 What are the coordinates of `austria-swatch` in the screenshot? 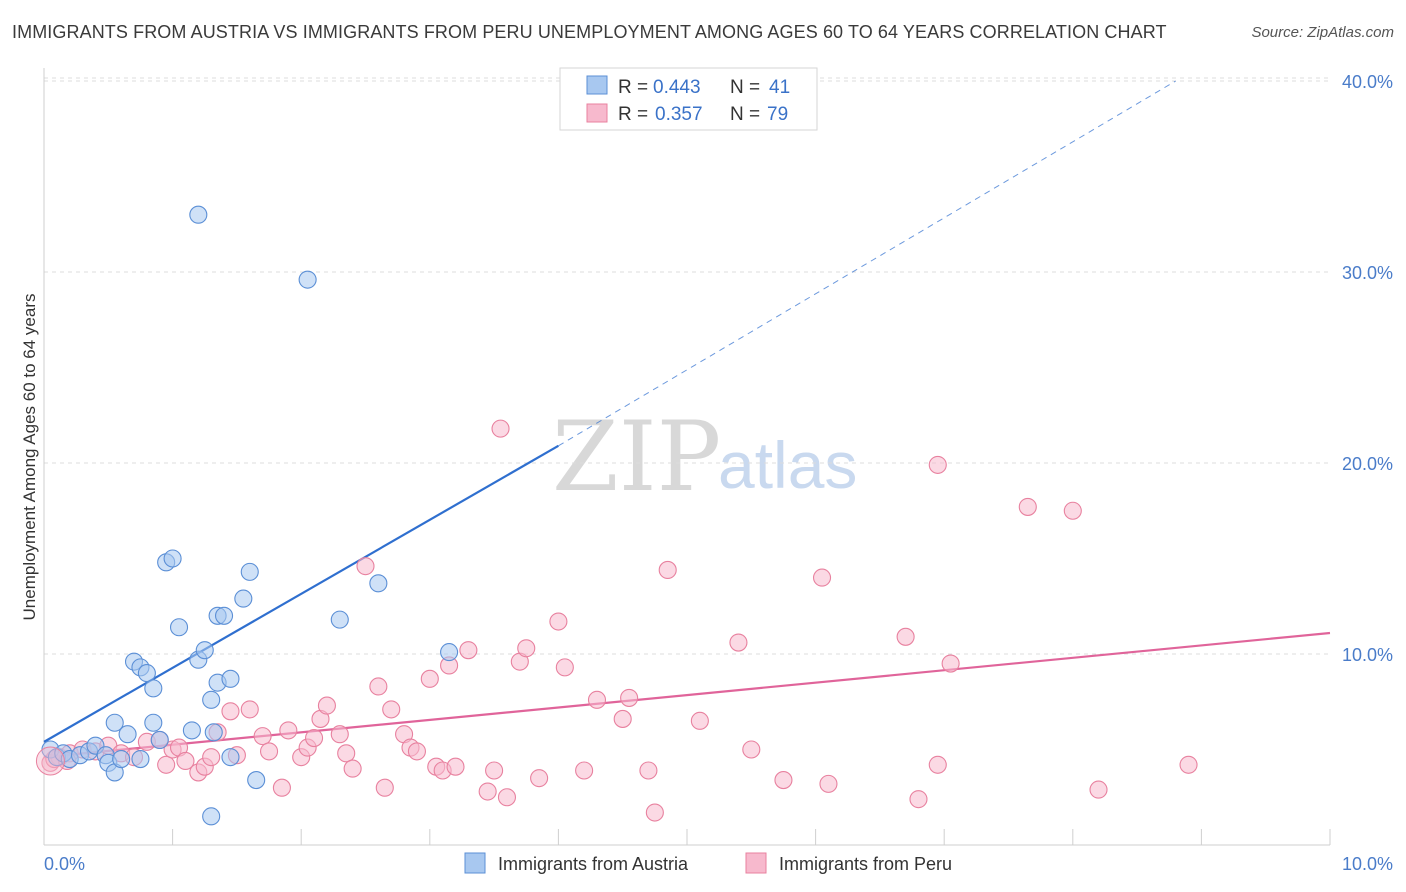 It's located at (597, 85).